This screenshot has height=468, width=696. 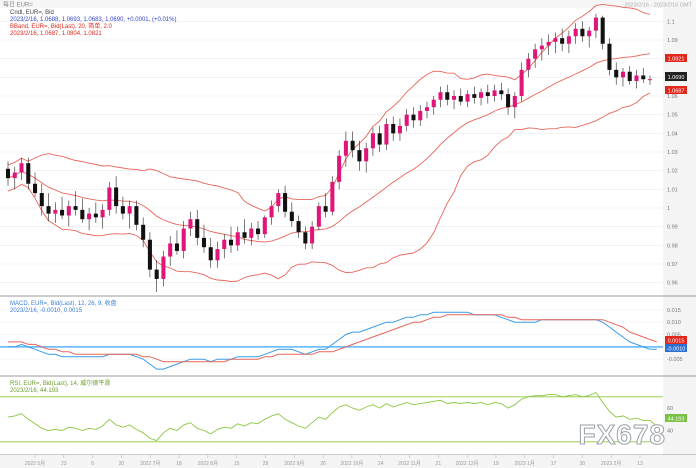 I want to click on macd-signal-tag-bg, so click(x=676, y=340).